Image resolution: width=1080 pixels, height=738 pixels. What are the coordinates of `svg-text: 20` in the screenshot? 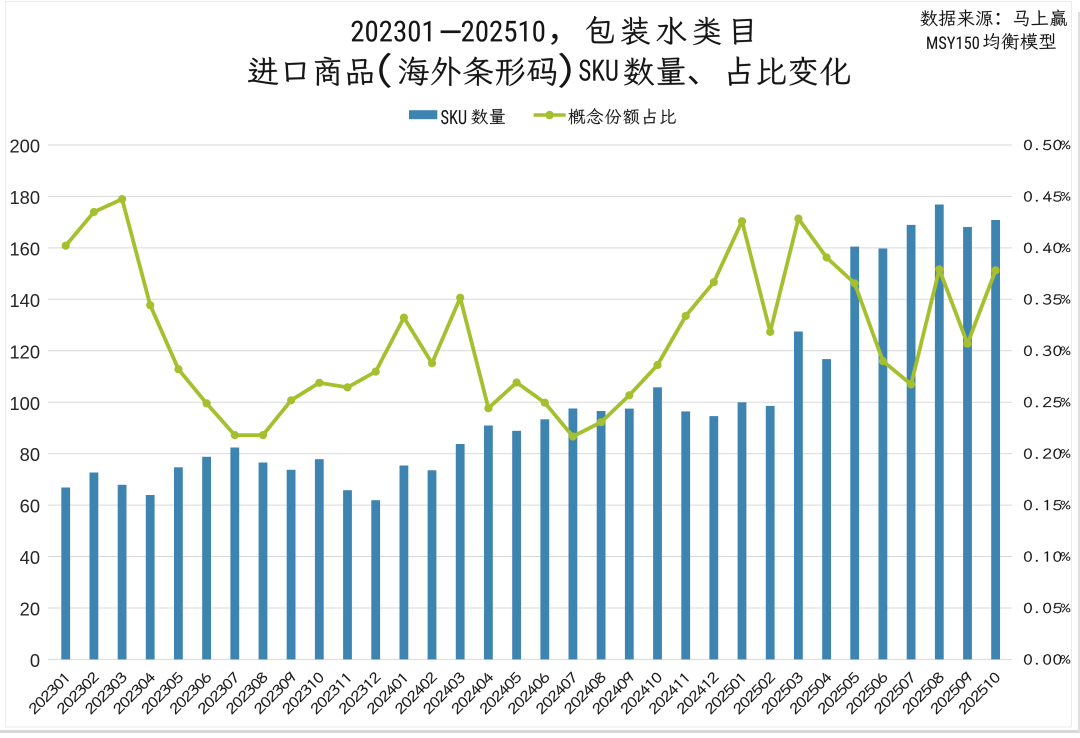 It's located at (30, 609).